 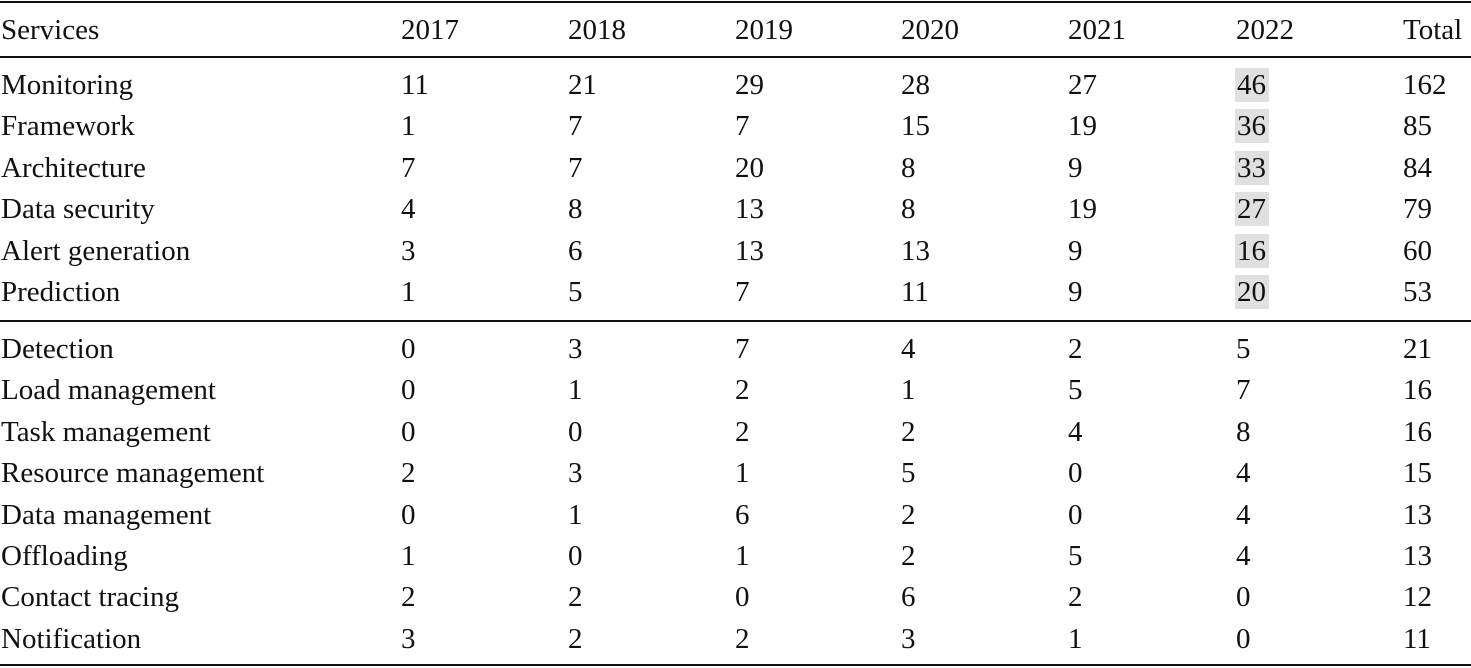 I want to click on total-cell: 84, so click(x=1417, y=167).